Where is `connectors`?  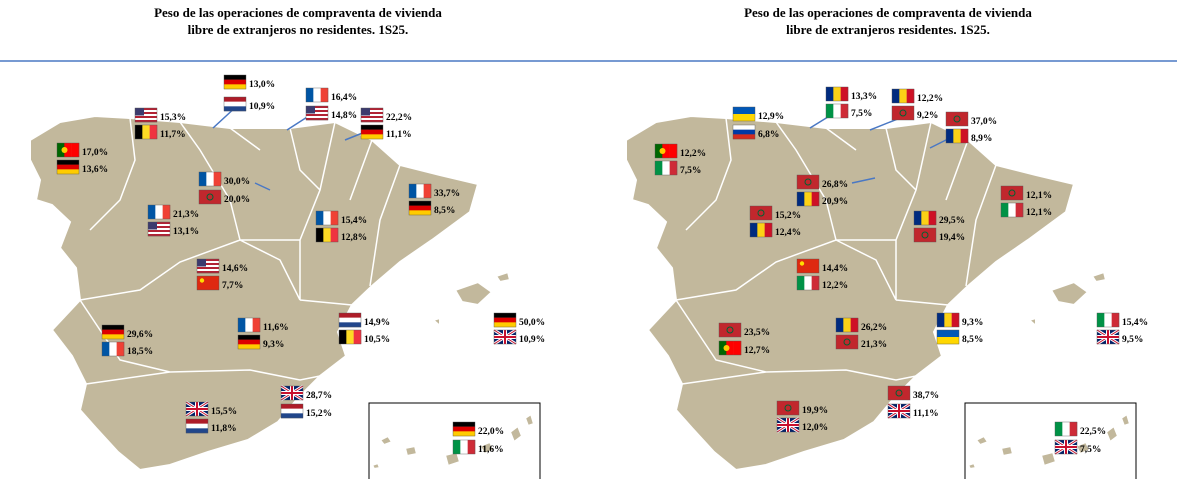 connectors is located at coordinates (582, 147).